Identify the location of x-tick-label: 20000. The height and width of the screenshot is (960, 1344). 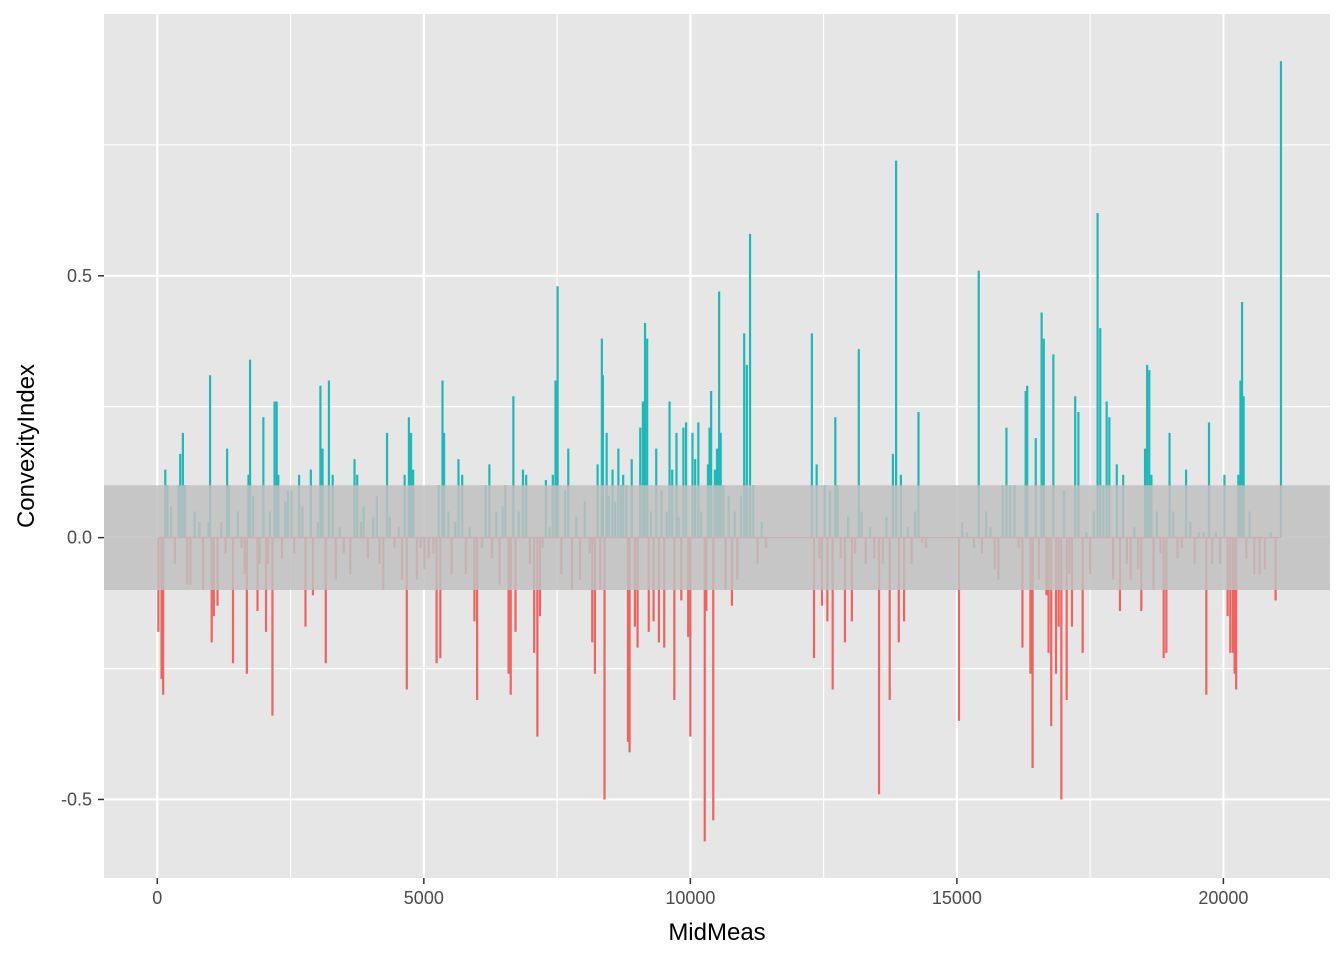
(1223, 898).